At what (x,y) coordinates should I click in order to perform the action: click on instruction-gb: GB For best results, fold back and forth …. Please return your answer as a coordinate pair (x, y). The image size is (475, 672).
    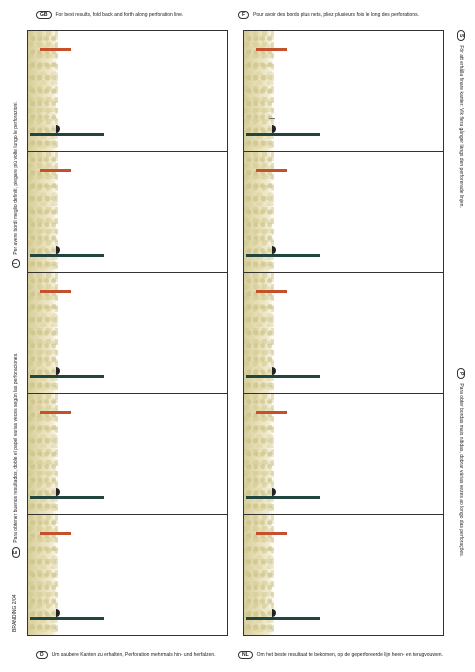
    Looking at the image, I should click on (109, 15).